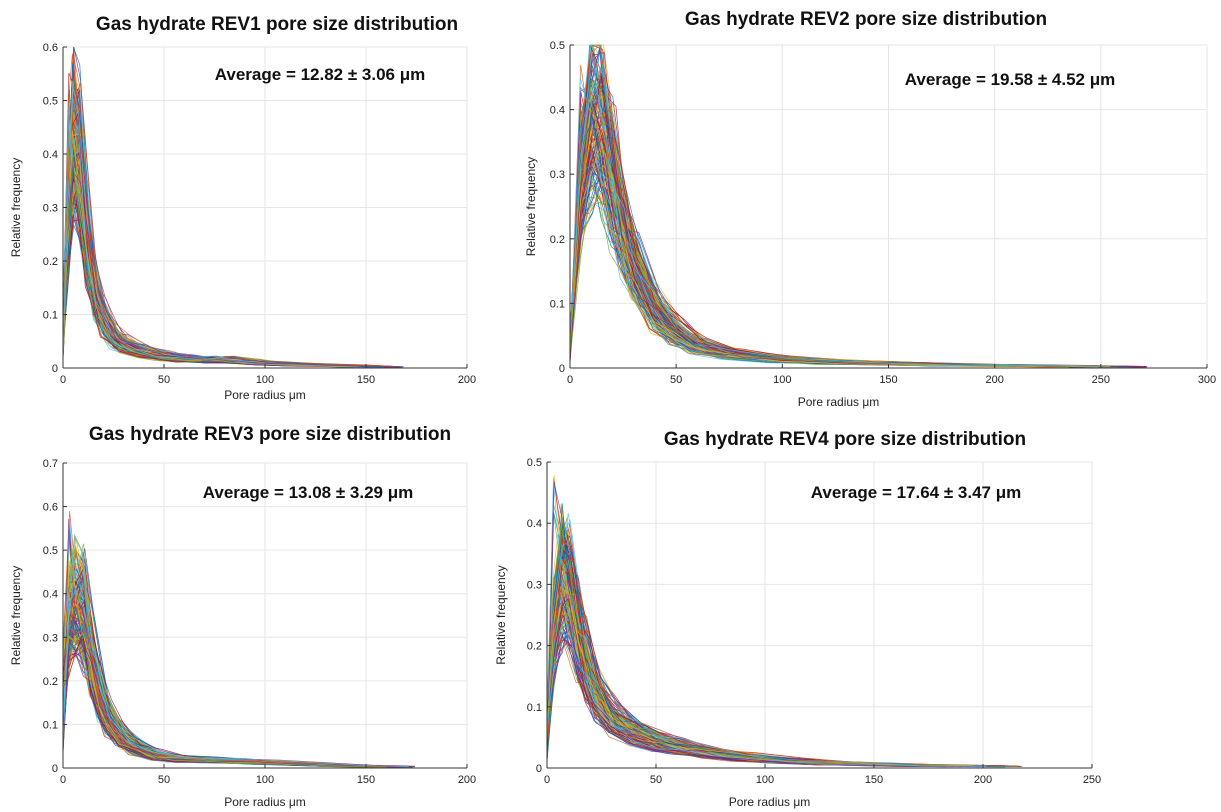 The image size is (1221, 812). Describe the element at coordinates (765, 780) in the screenshot. I see `x-tick-label: 100` at that location.